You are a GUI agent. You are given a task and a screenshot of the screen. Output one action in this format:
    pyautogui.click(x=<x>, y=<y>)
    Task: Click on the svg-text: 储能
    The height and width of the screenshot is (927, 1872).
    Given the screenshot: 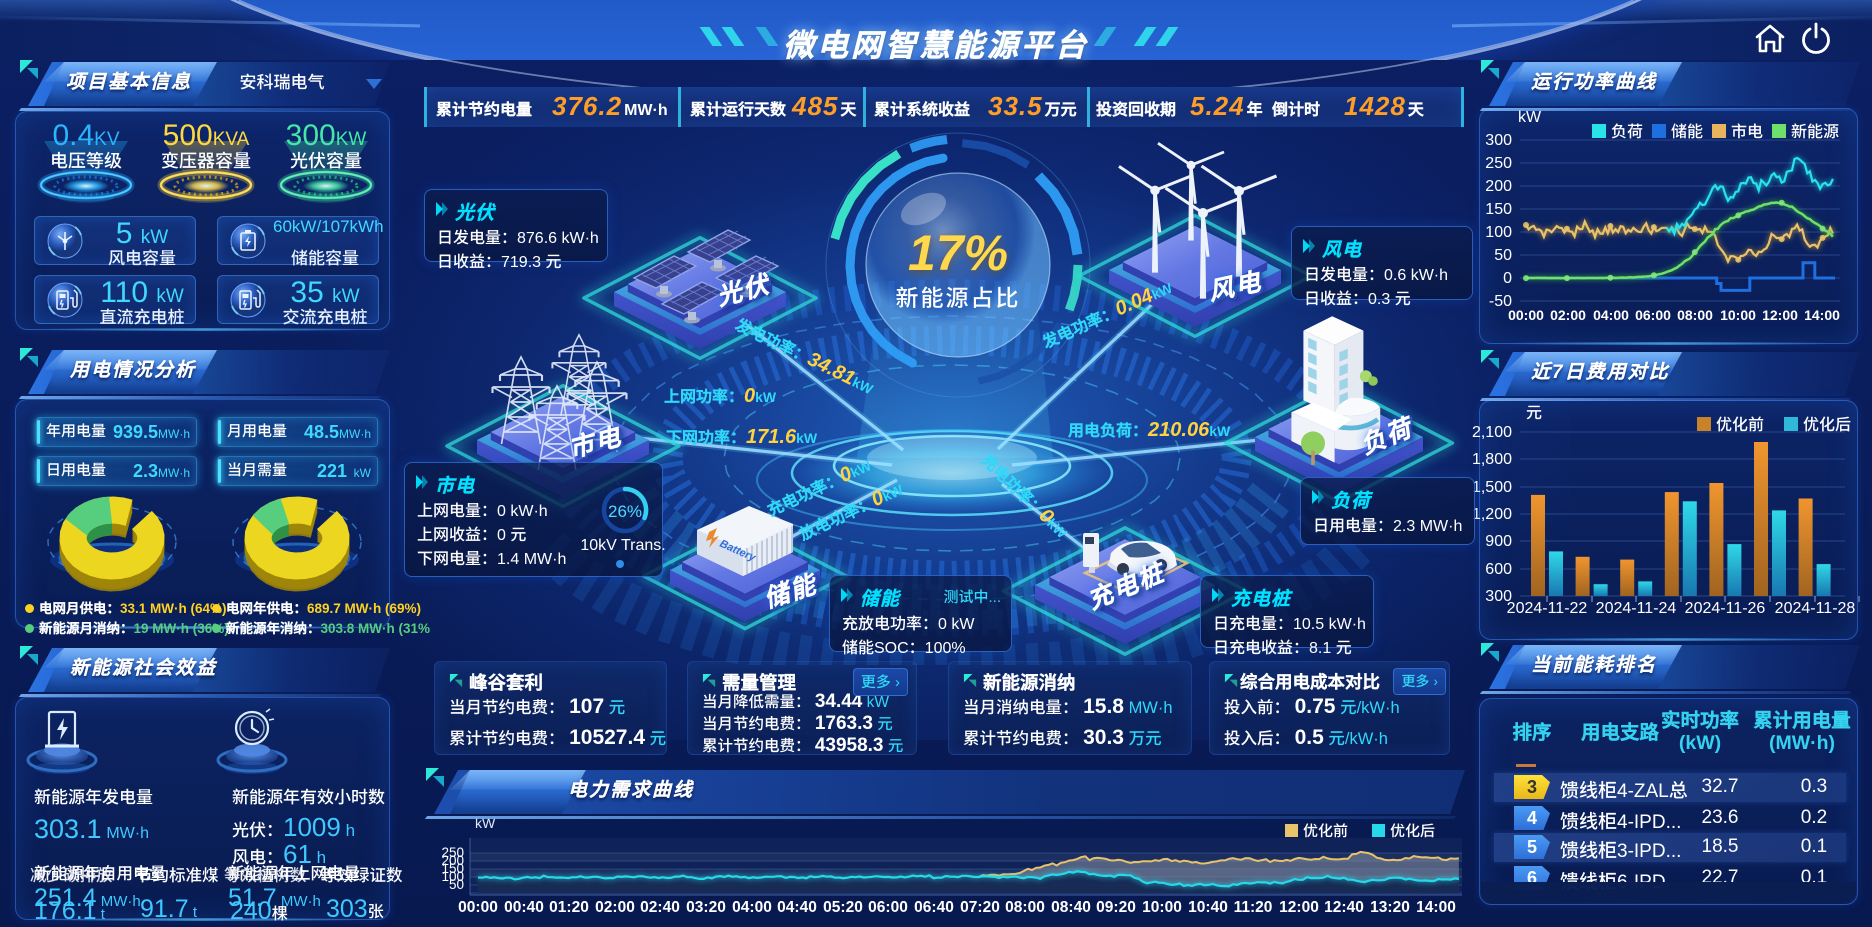 What is the action you would take?
    pyautogui.click(x=1687, y=132)
    